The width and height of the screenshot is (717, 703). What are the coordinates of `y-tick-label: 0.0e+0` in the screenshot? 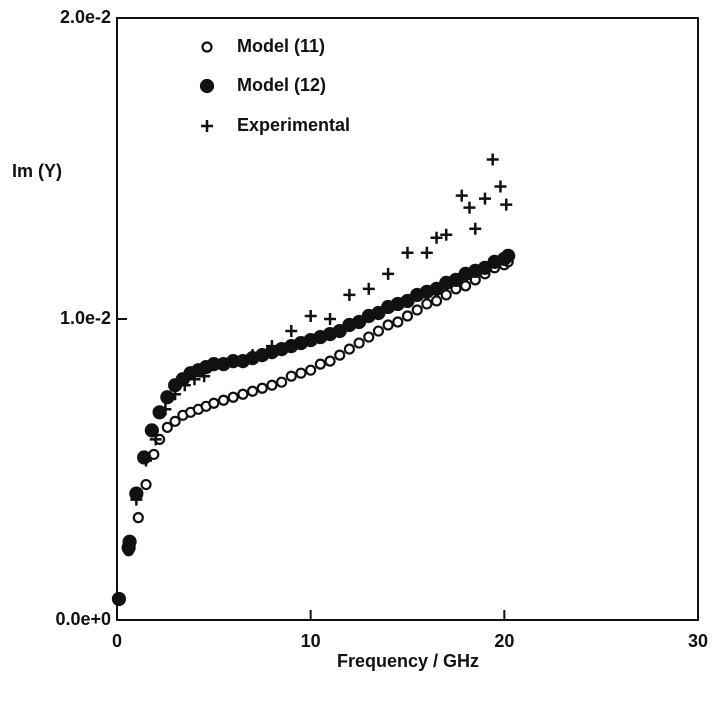 It's located at (83, 619).